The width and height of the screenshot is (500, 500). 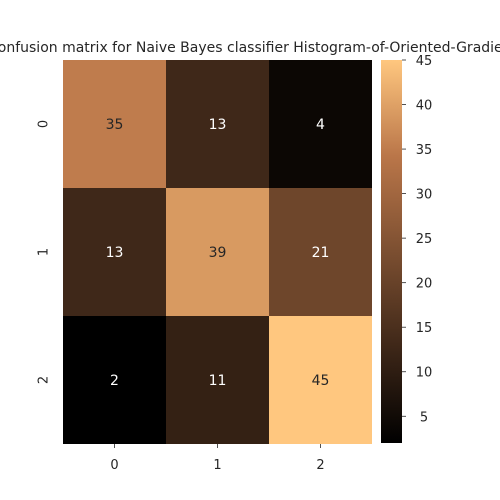 I want to click on colorbar, so click(x=391, y=251).